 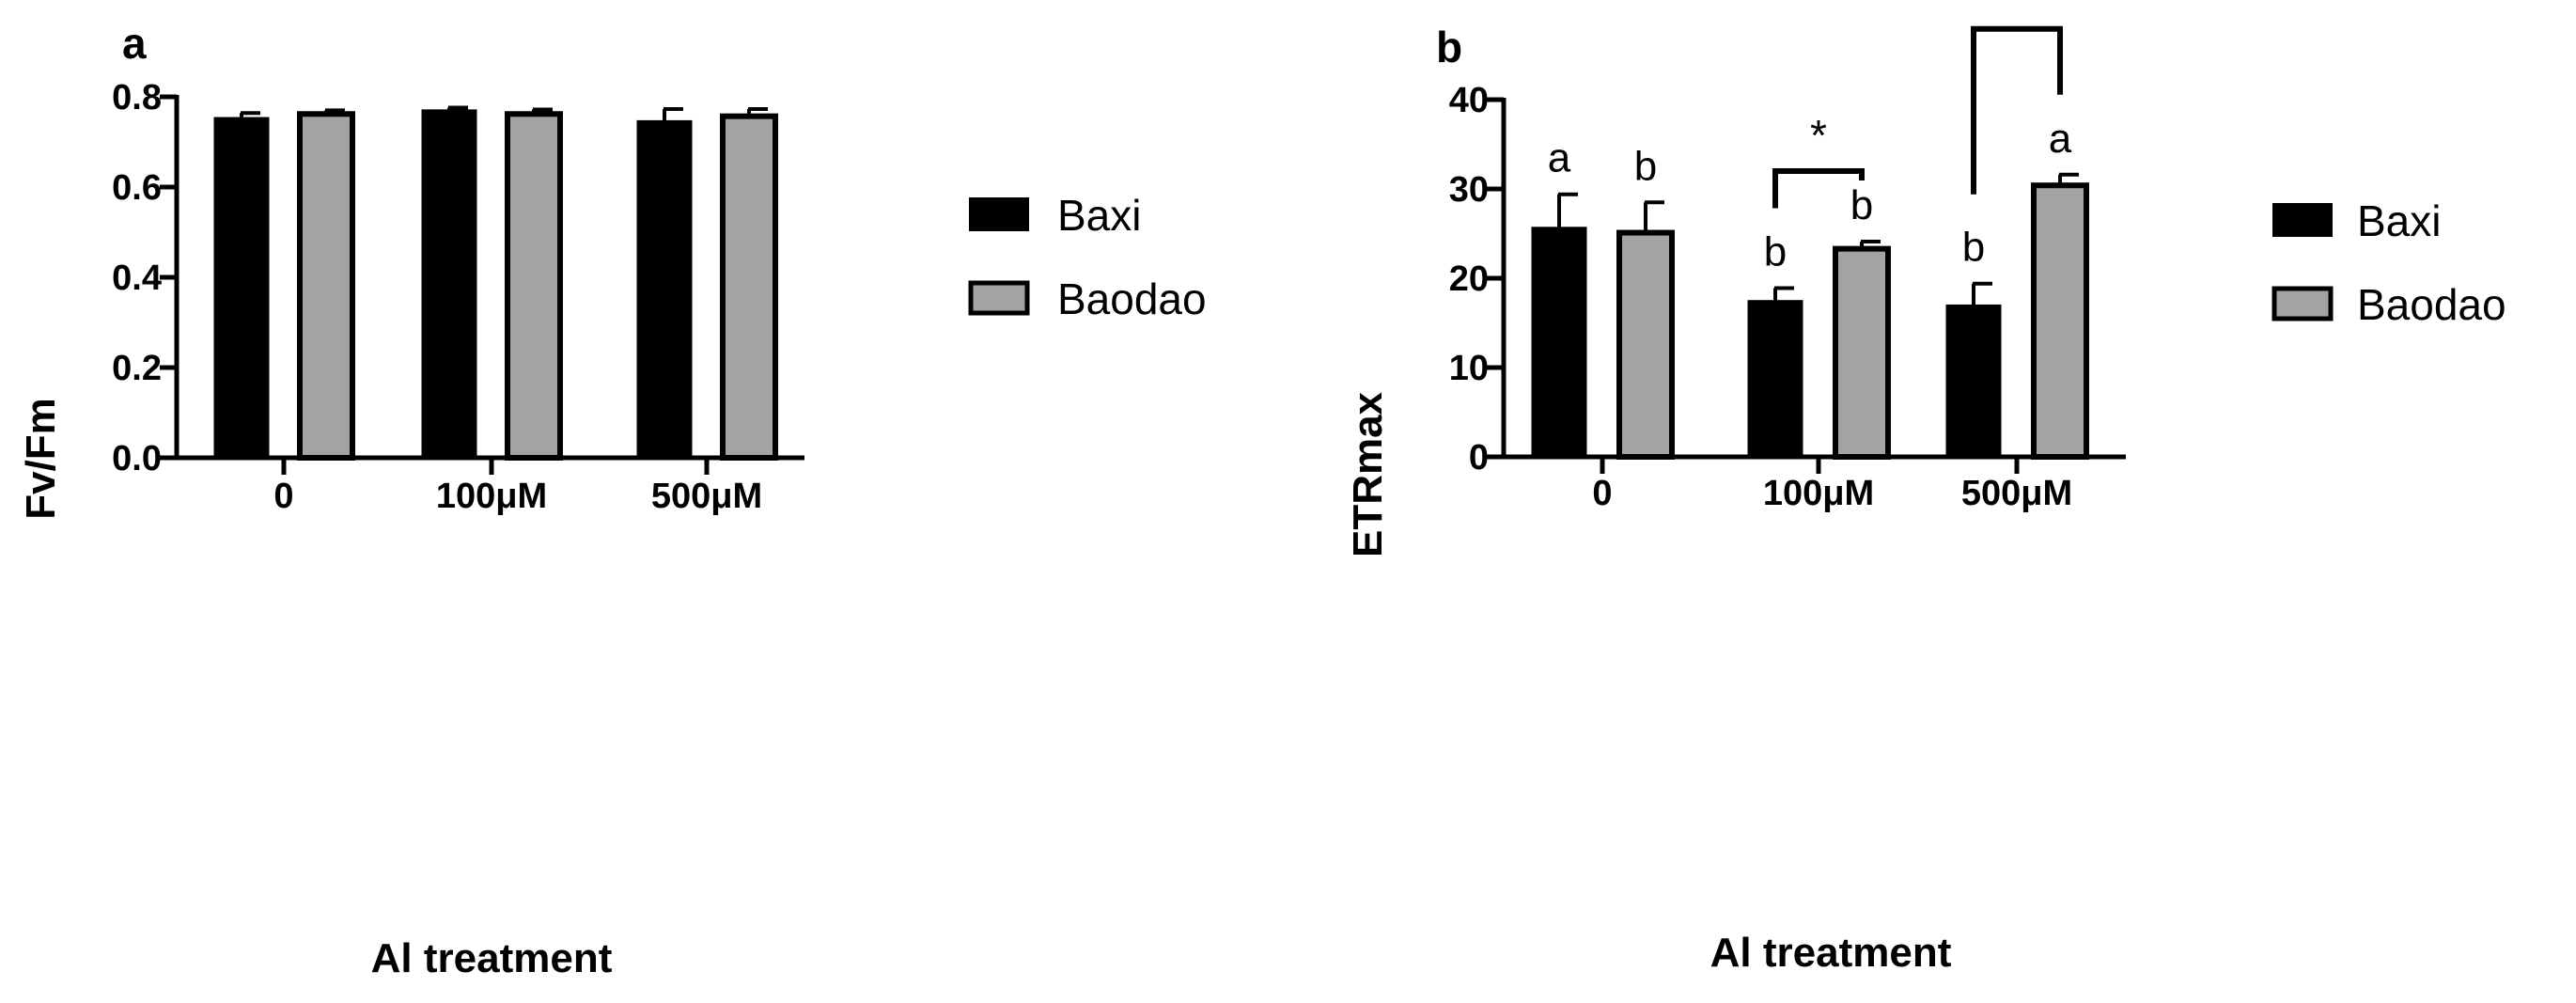 I want to click on panel-a-x-axis-label: Al treatment, so click(x=492, y=958).